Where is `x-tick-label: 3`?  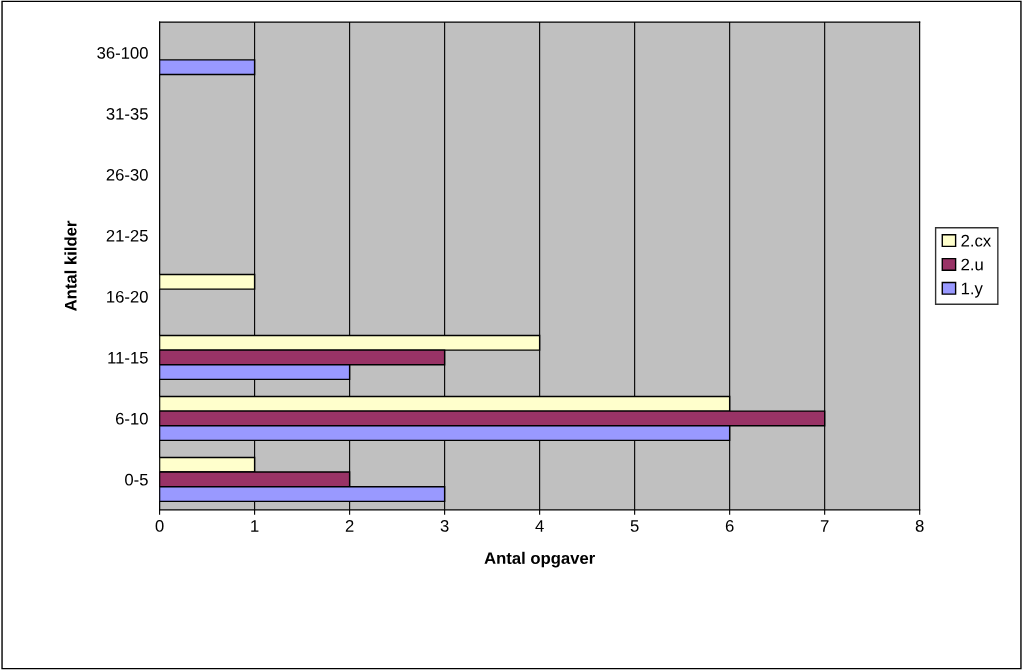
x-tick-label: 3 is located at coordinates (444, 526).